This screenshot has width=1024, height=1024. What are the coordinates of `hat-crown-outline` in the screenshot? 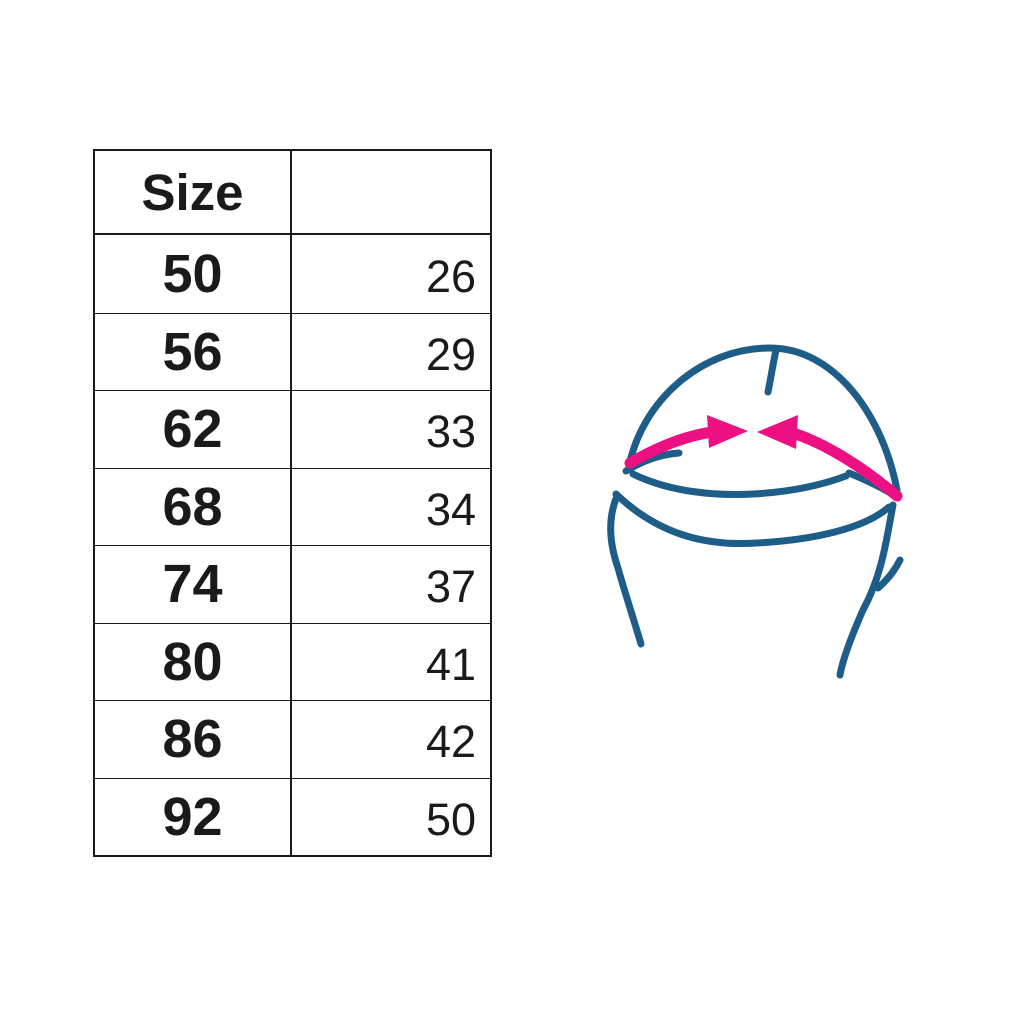 It's located at (763, 419).